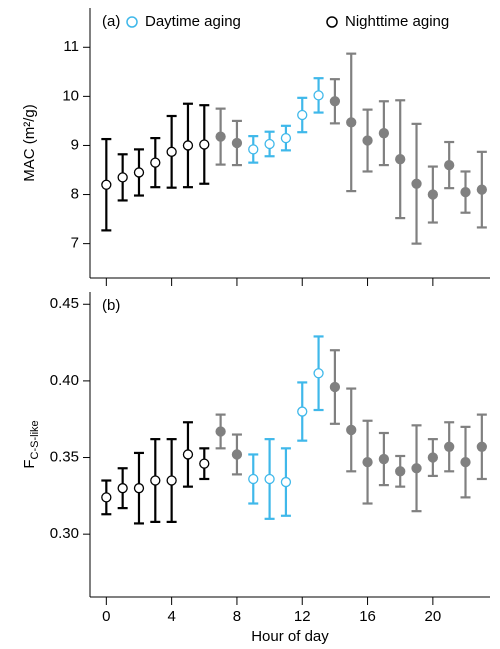  What do you see at coordinates (29, 463) in the screenshot?
I see `y-label-text: F` at bounding box center [29, 463].